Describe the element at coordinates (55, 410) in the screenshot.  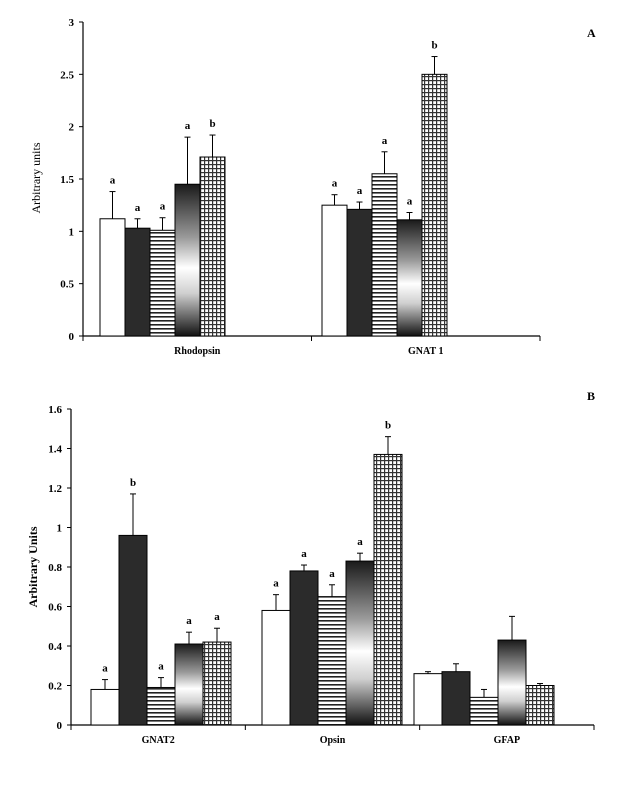
I see `y-tick-label: 1.6` at that location.